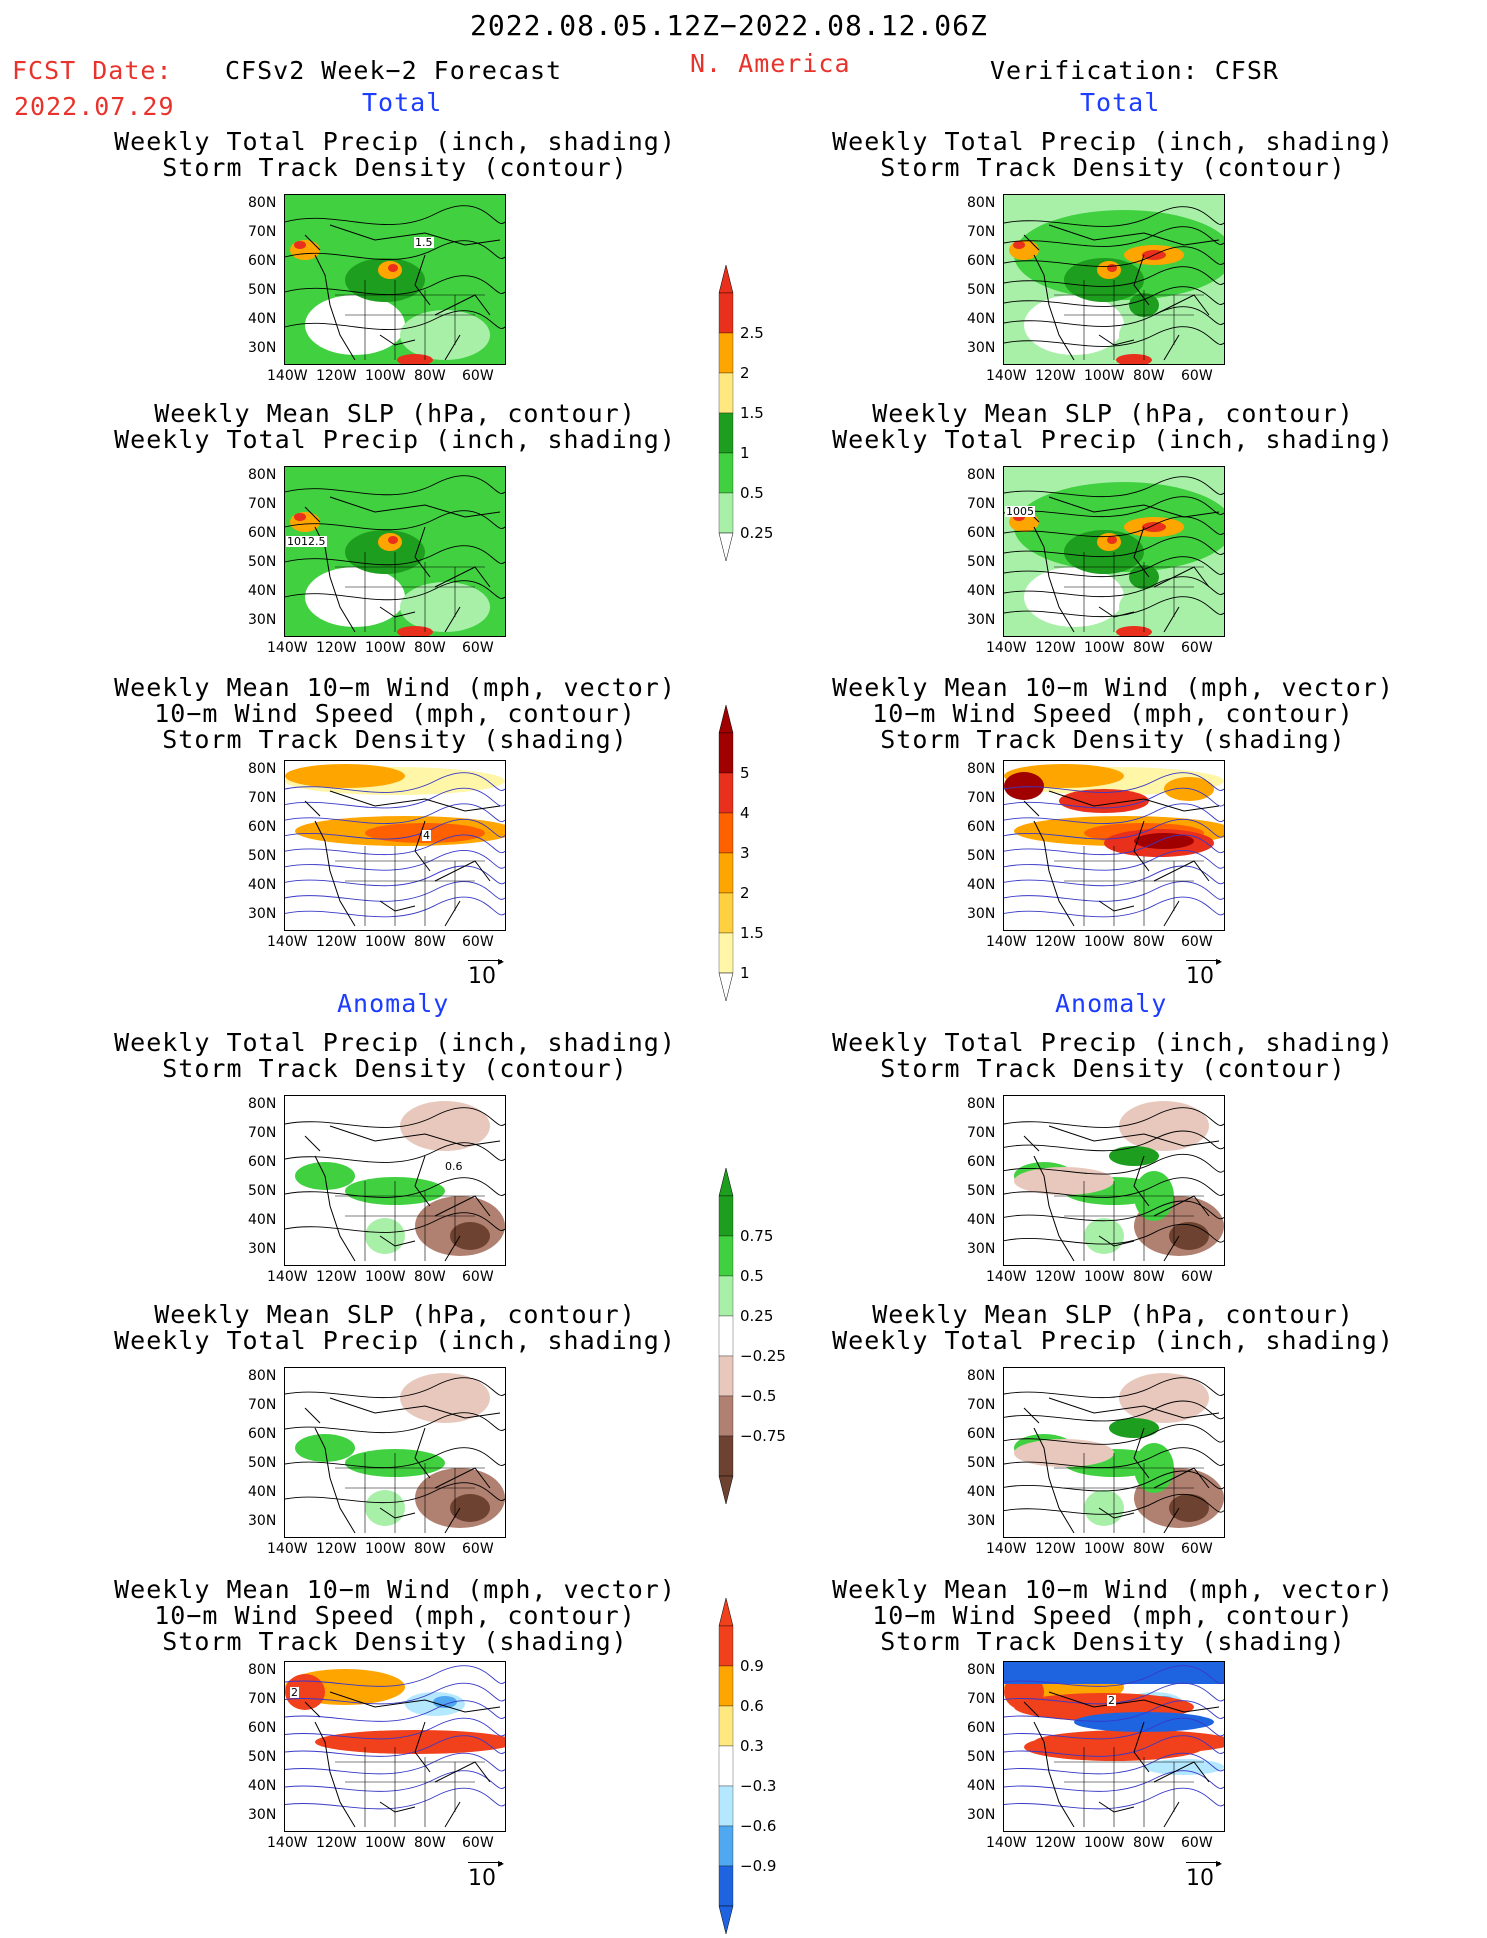 Image resolution: width=1487 pixels, height=1938 pixels. Describe the element at coordinates (770, 63) in the screenshot. I see `region-title: N. America` at that location.